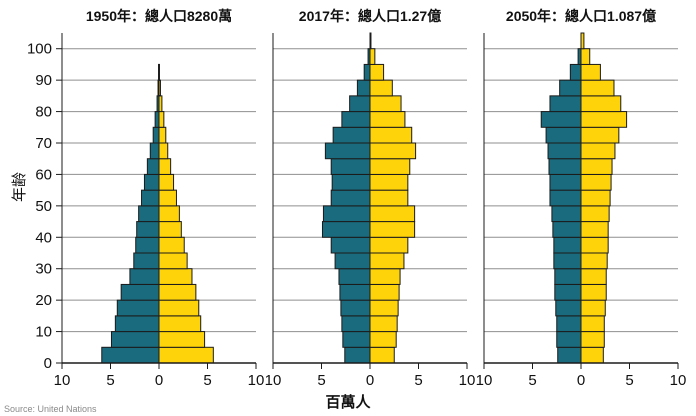 This screenshot has height=416, width=696. Describe the element at coordinates (43, 269) in the screenshot. I see `y-tick-label: 30` at that location.